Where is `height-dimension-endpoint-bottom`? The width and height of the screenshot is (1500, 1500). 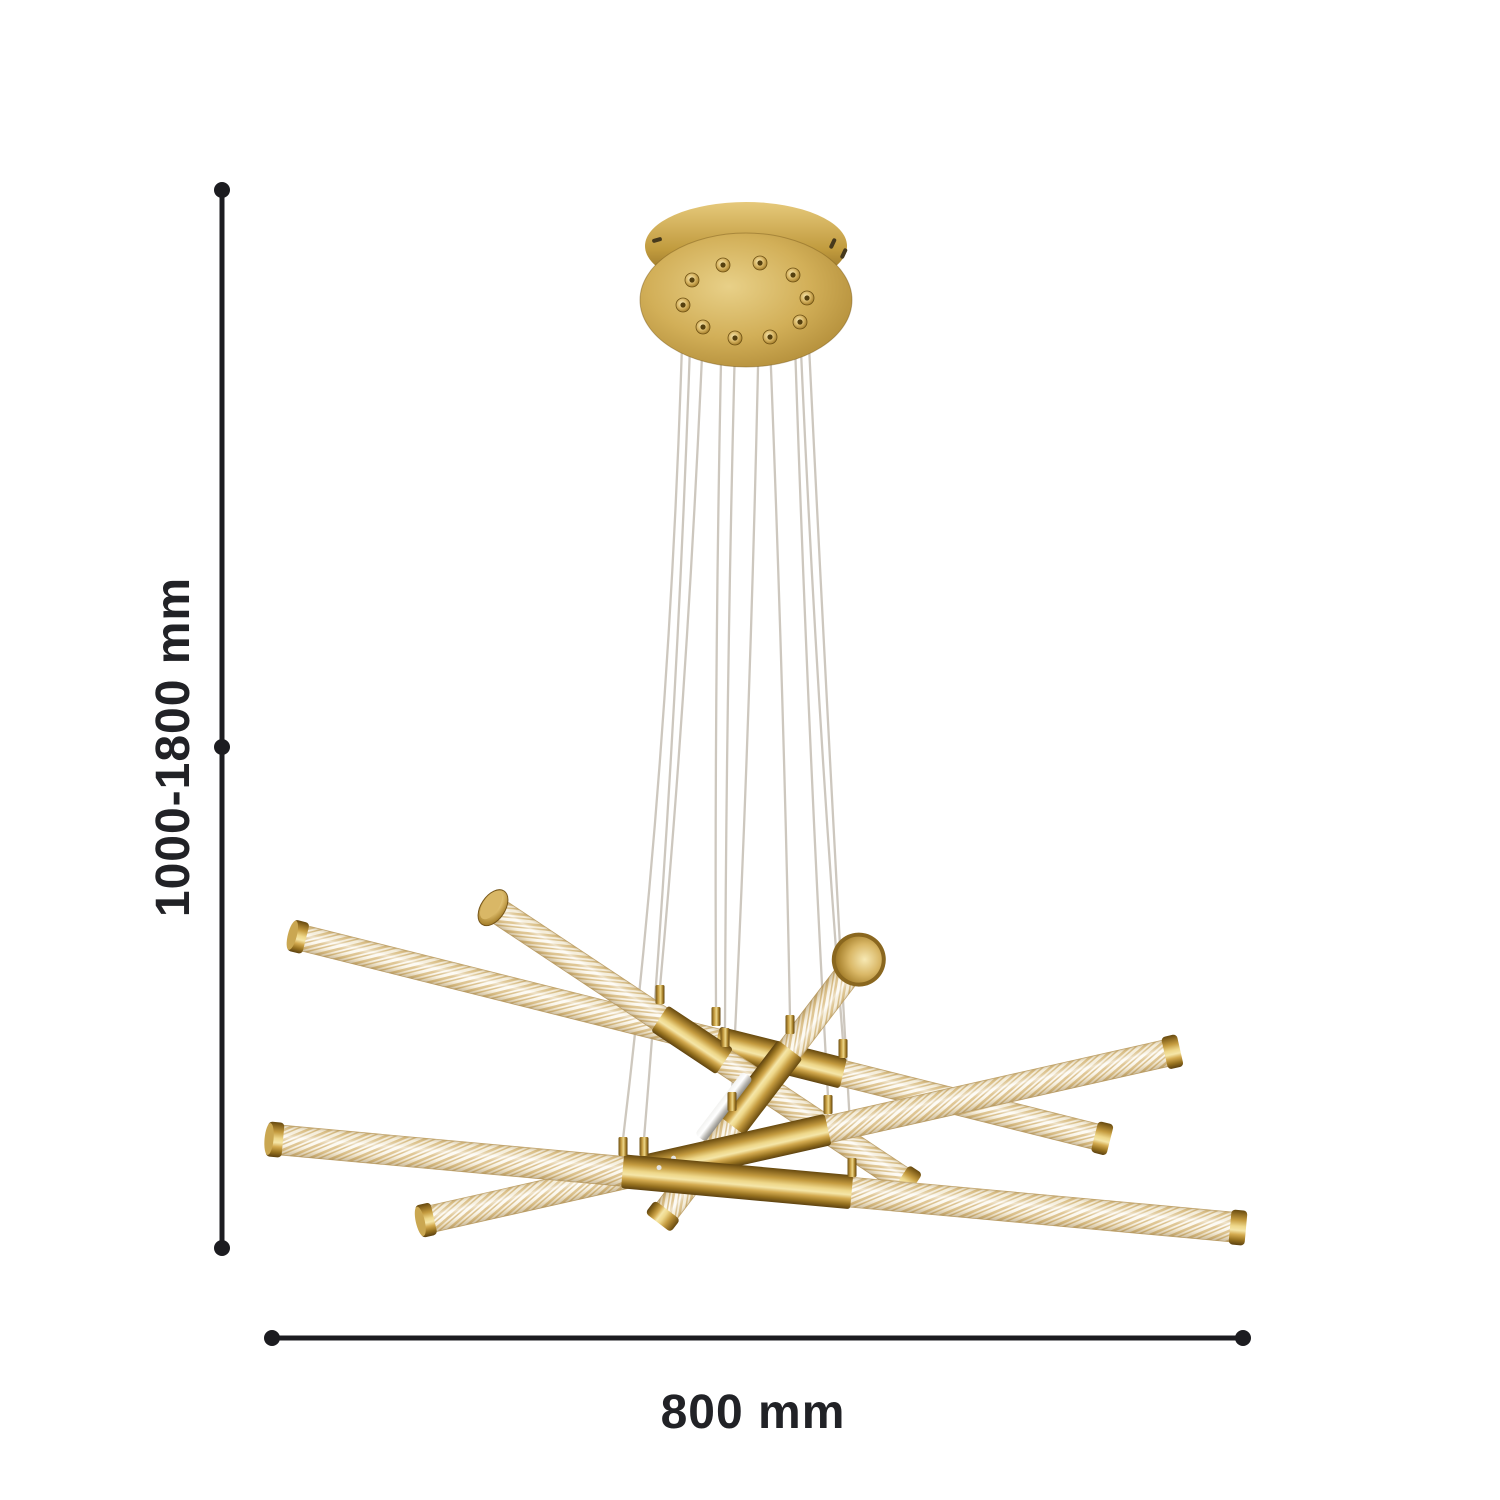
height-dimension-endpoint-bottom is located at coordinates (222, 1248).